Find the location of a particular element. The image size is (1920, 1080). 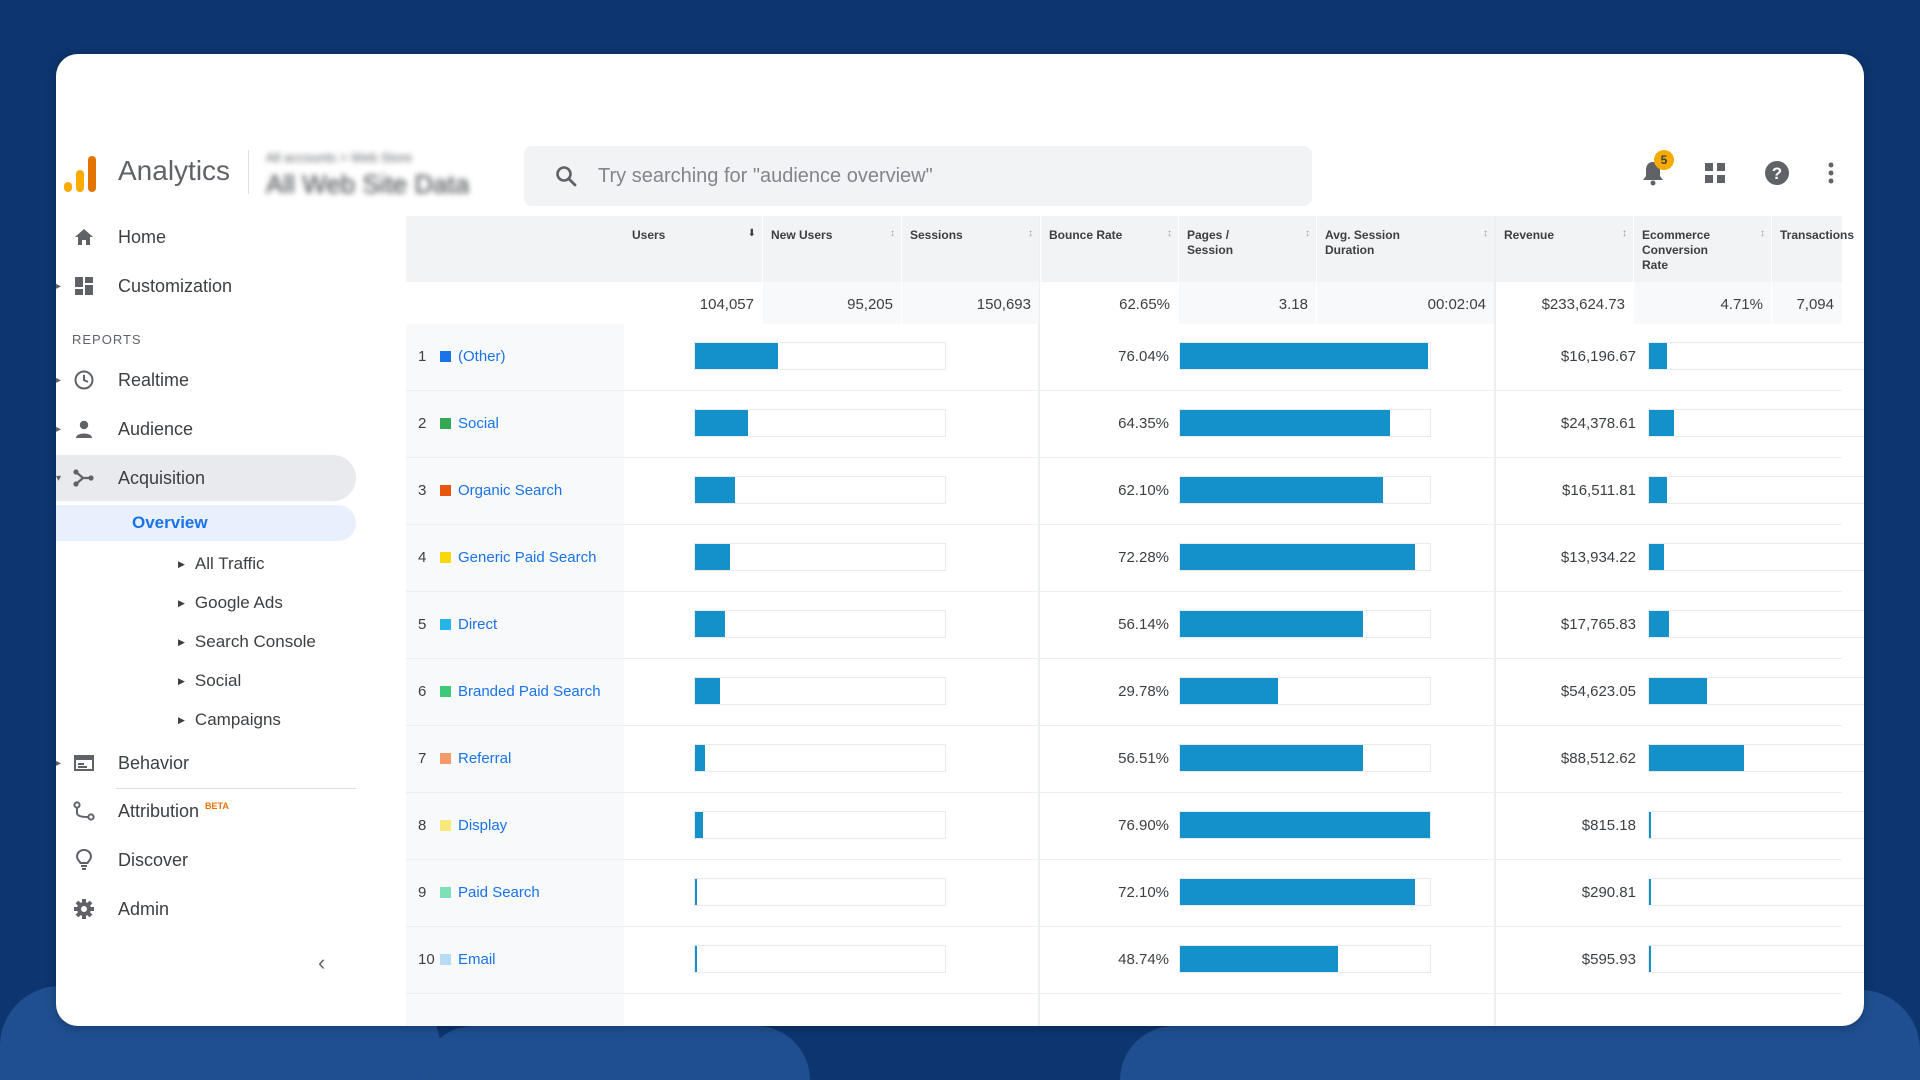

search-input is located at coordinates (938, 176).